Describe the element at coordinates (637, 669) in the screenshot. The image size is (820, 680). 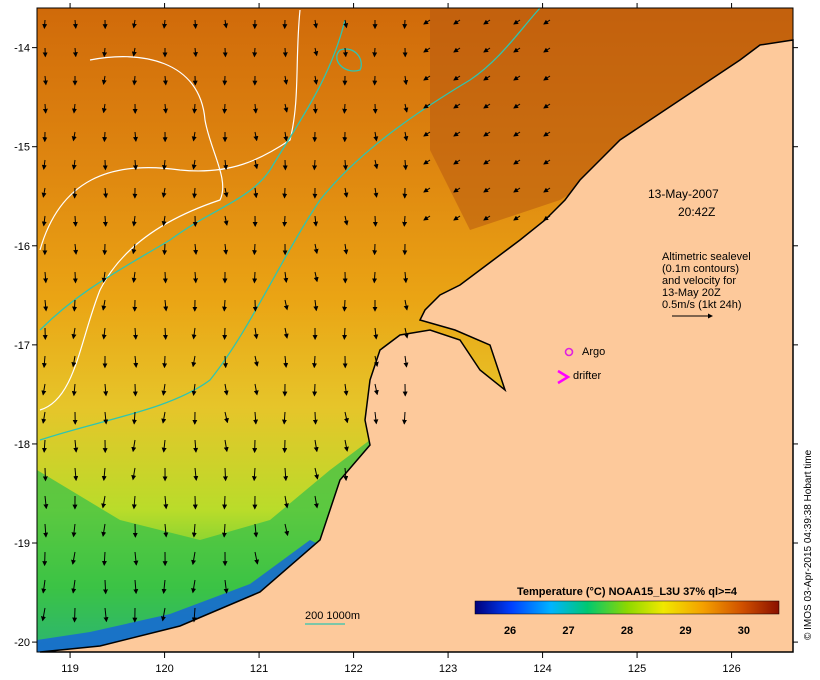
I see `x-tick-label: 125` at that location.